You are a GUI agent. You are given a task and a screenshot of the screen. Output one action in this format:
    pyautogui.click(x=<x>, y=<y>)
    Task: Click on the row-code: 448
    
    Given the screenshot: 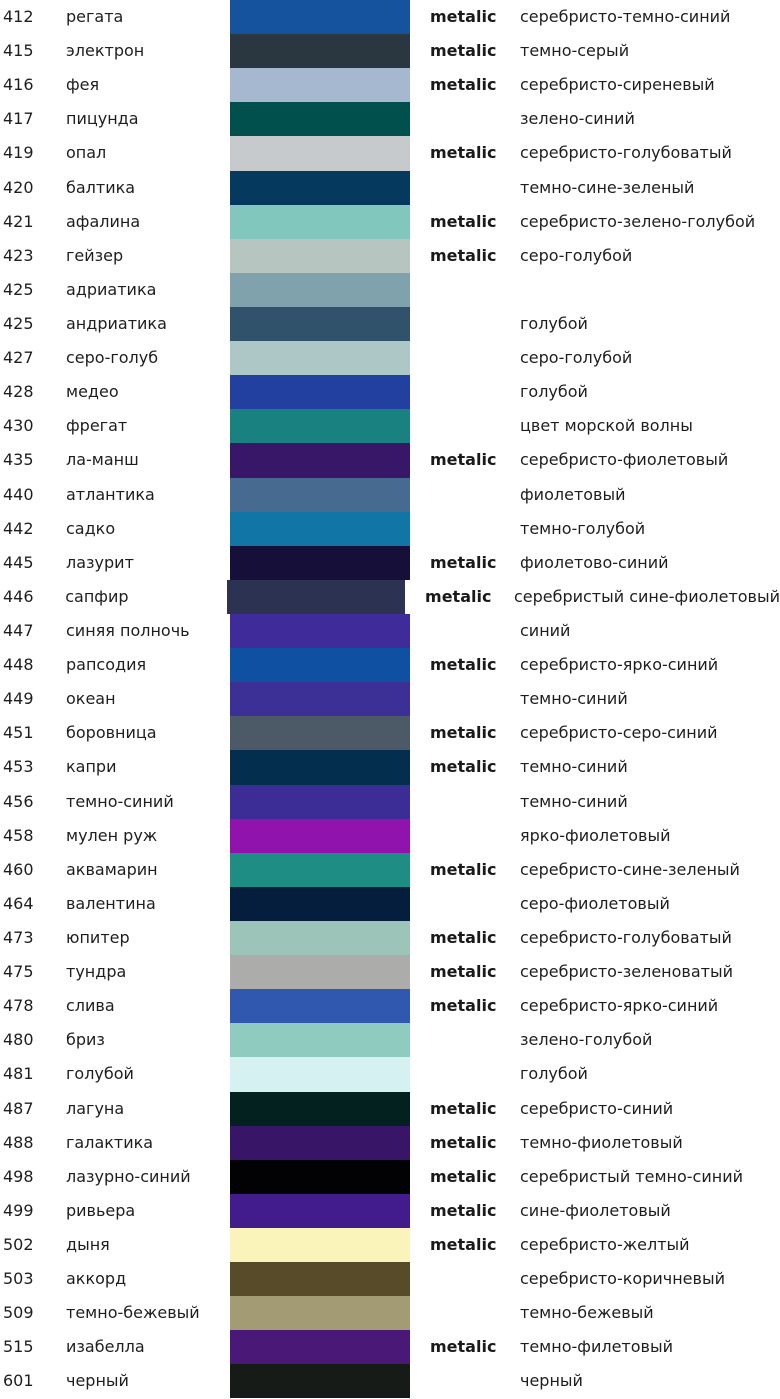 What is the action you would take?
    pyautogui.click(x=18, y=665)
    